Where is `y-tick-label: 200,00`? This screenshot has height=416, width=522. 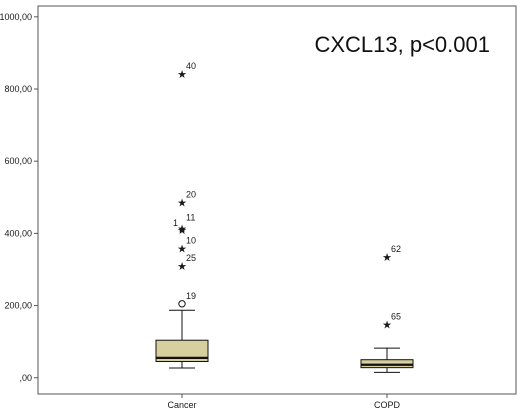
y-tick-label: 200,00 is located at coordinates (18, 306).